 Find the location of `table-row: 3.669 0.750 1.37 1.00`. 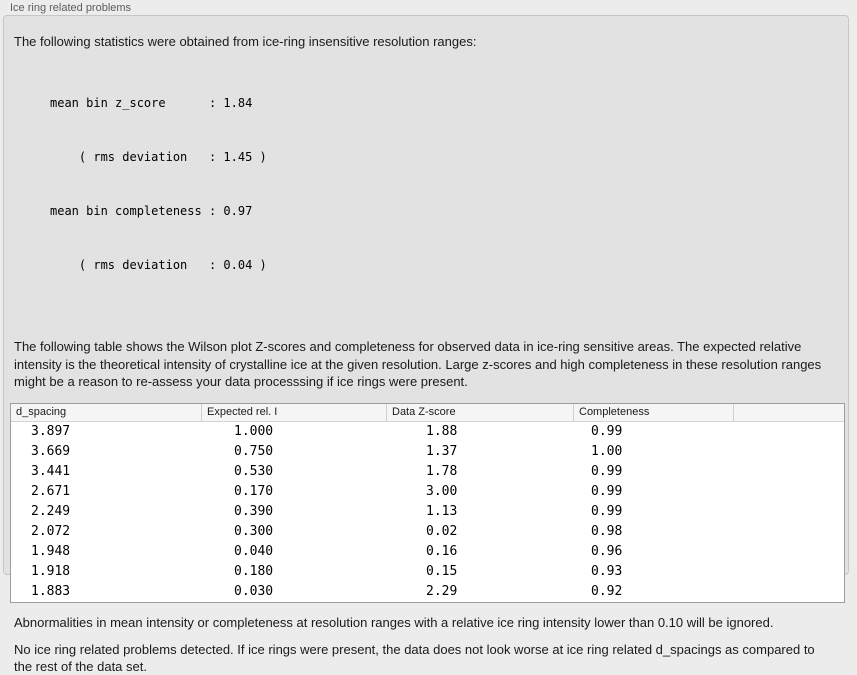

table-row: 3.669 0.750 1.37 1.00 is located at coordinates (427, 452).